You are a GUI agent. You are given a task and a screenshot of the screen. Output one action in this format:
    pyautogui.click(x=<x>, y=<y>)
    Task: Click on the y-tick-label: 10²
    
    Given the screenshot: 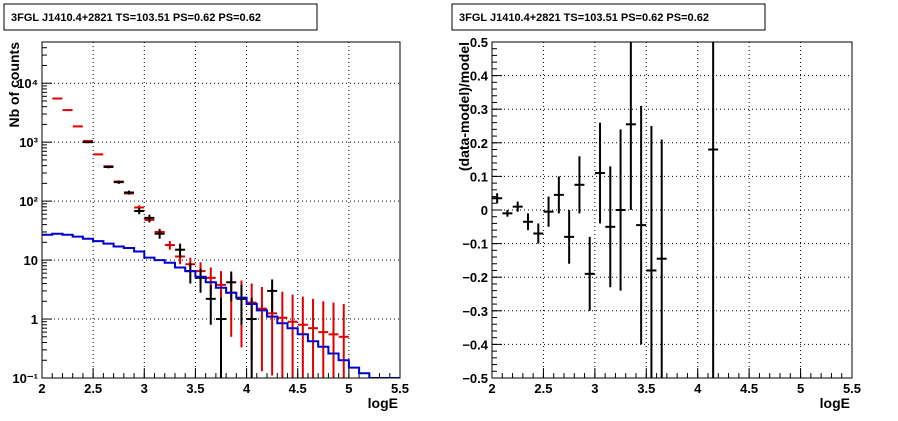 What is the action you would take?
    pyautogui.click(x=28, y=201)
    